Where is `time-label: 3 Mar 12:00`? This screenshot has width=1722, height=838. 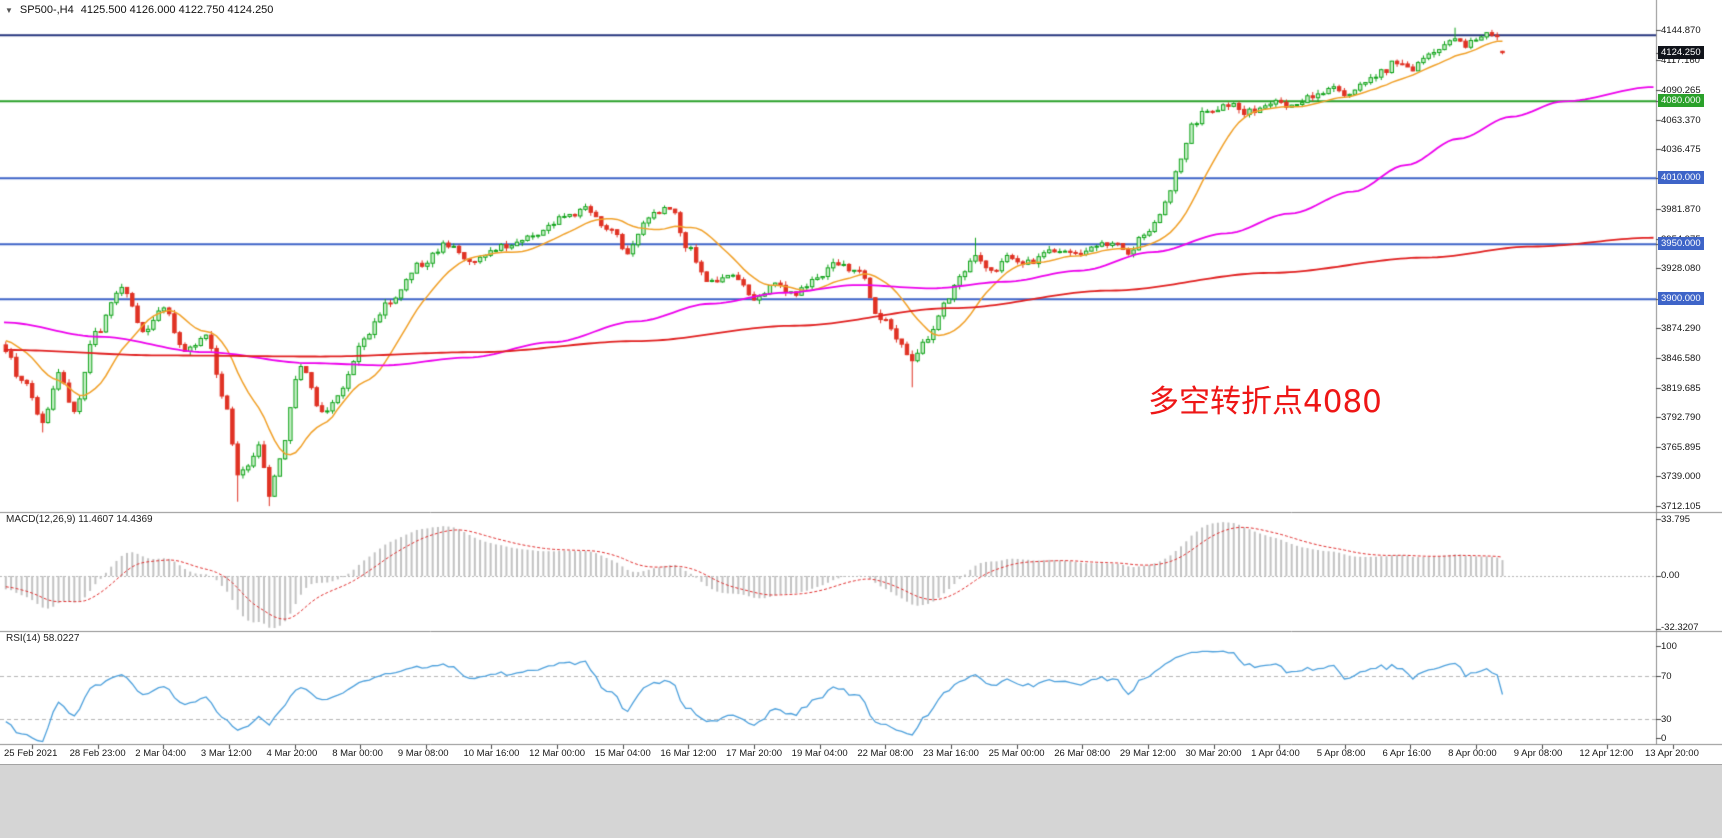
time-label: 3 Mar 12:00 is located at coordinates (226, 753).